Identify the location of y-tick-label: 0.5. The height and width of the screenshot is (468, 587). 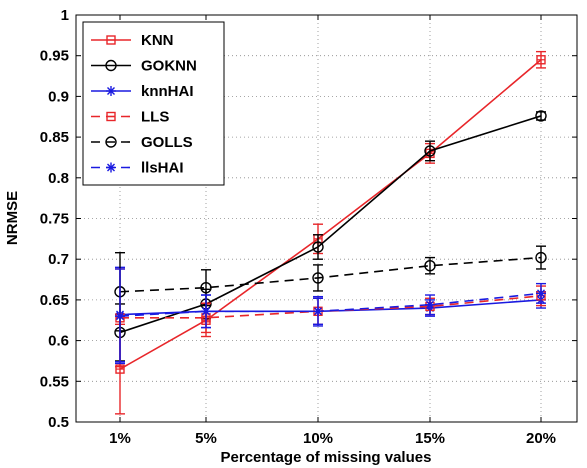
(58, 422).